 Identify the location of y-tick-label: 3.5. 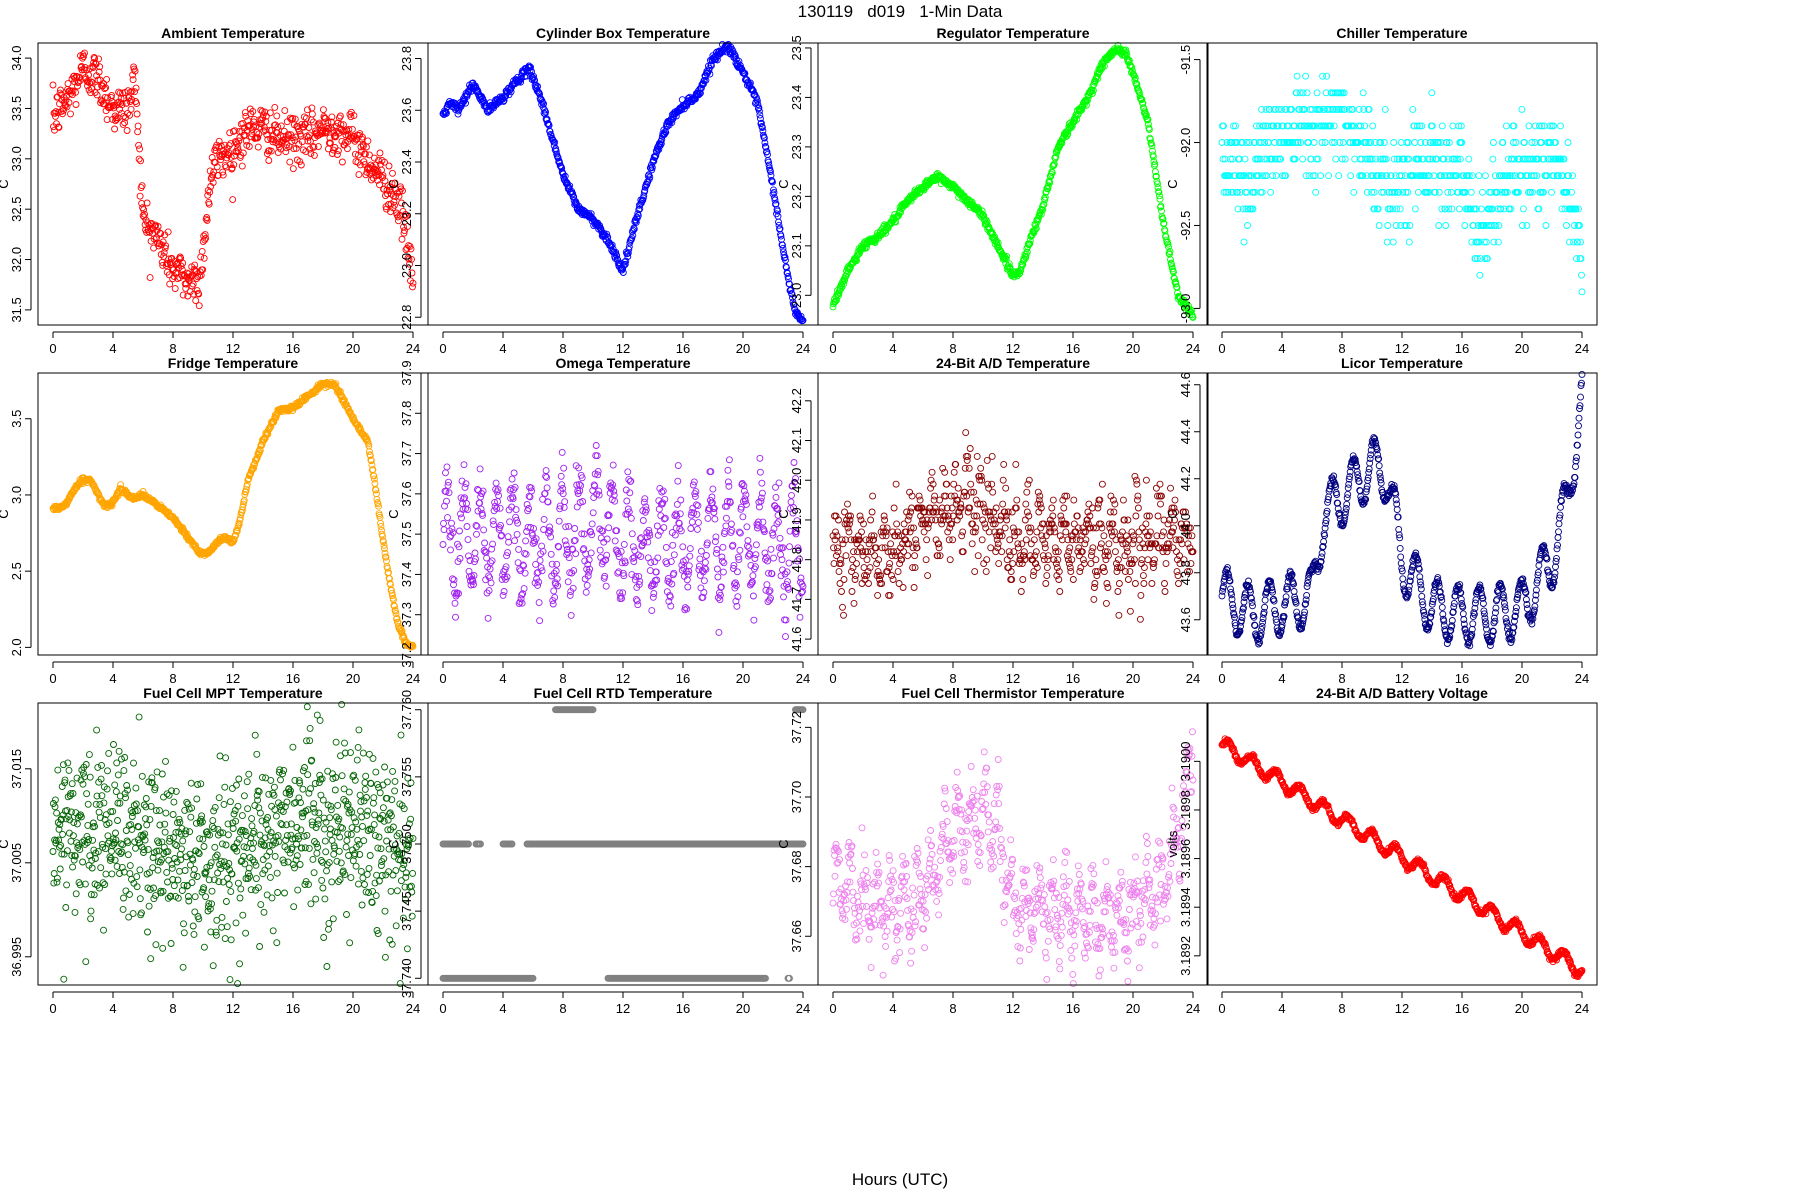
(16, 419).